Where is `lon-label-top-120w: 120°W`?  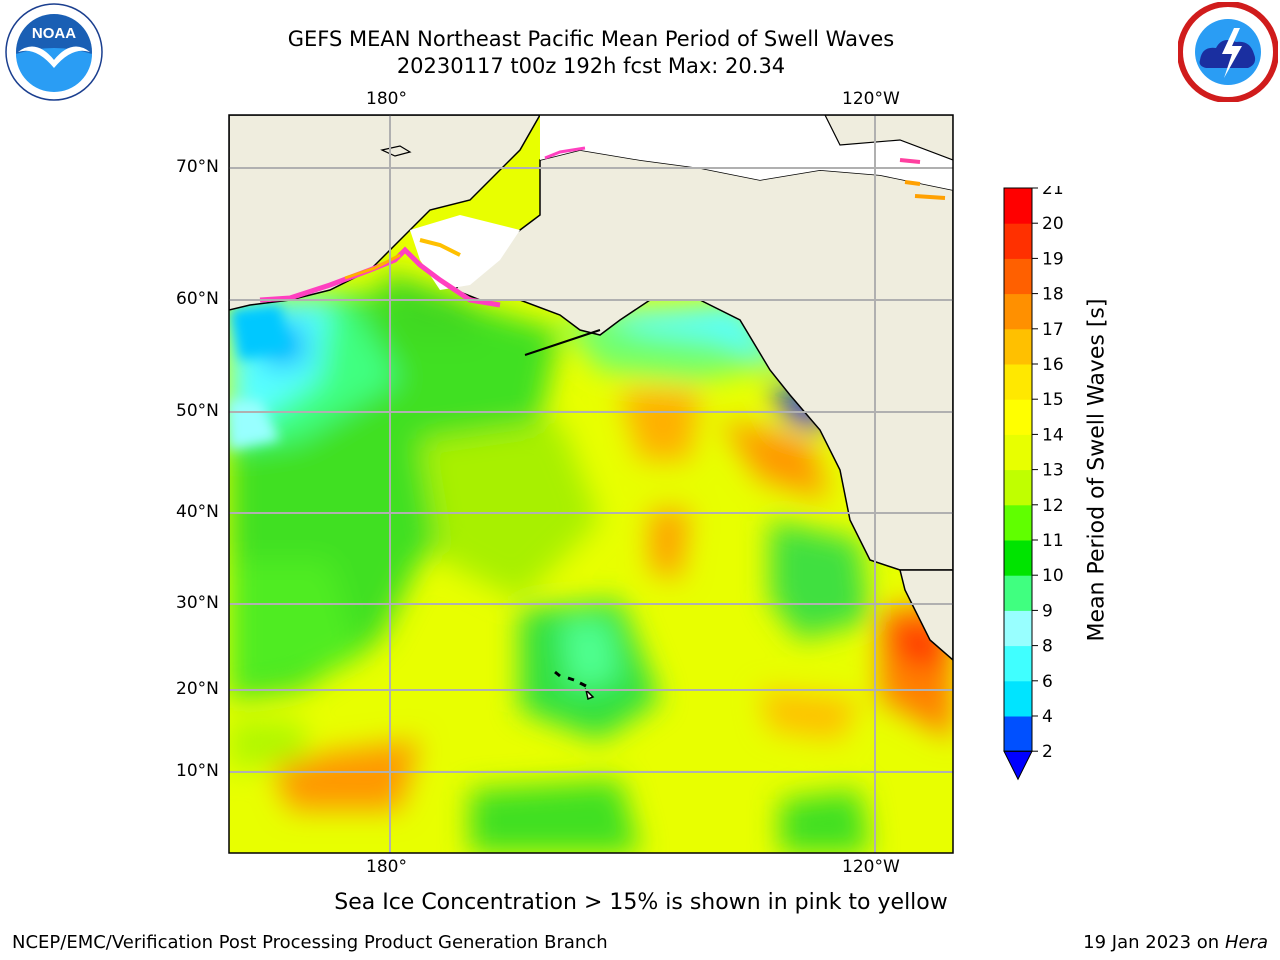 lon-label-top-120w: 120°W is located at coordinates (871, 99).